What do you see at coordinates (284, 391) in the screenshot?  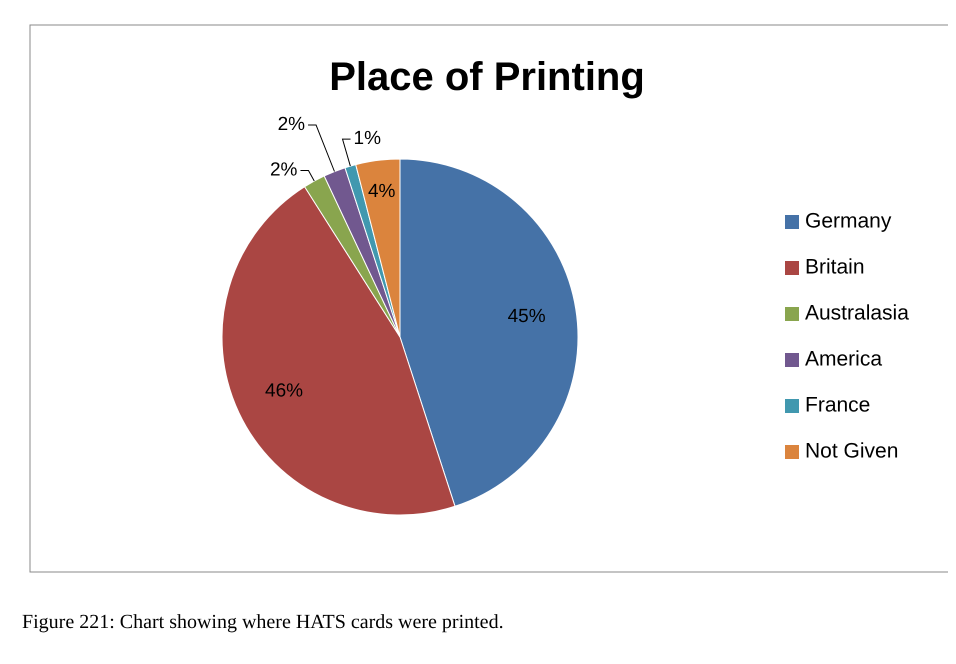 I see `data-label: 46%` at bounding box center [284, 391].